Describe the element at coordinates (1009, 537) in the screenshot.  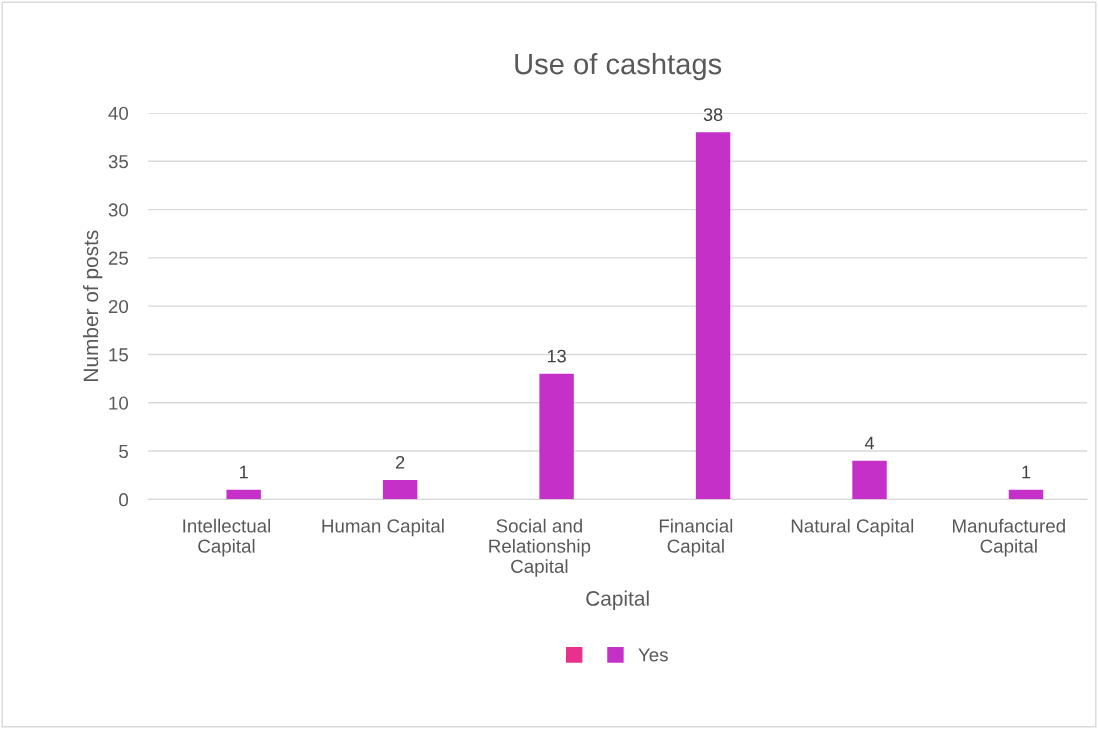
I see `x-tick-label: Manufactured Capital` at that location.